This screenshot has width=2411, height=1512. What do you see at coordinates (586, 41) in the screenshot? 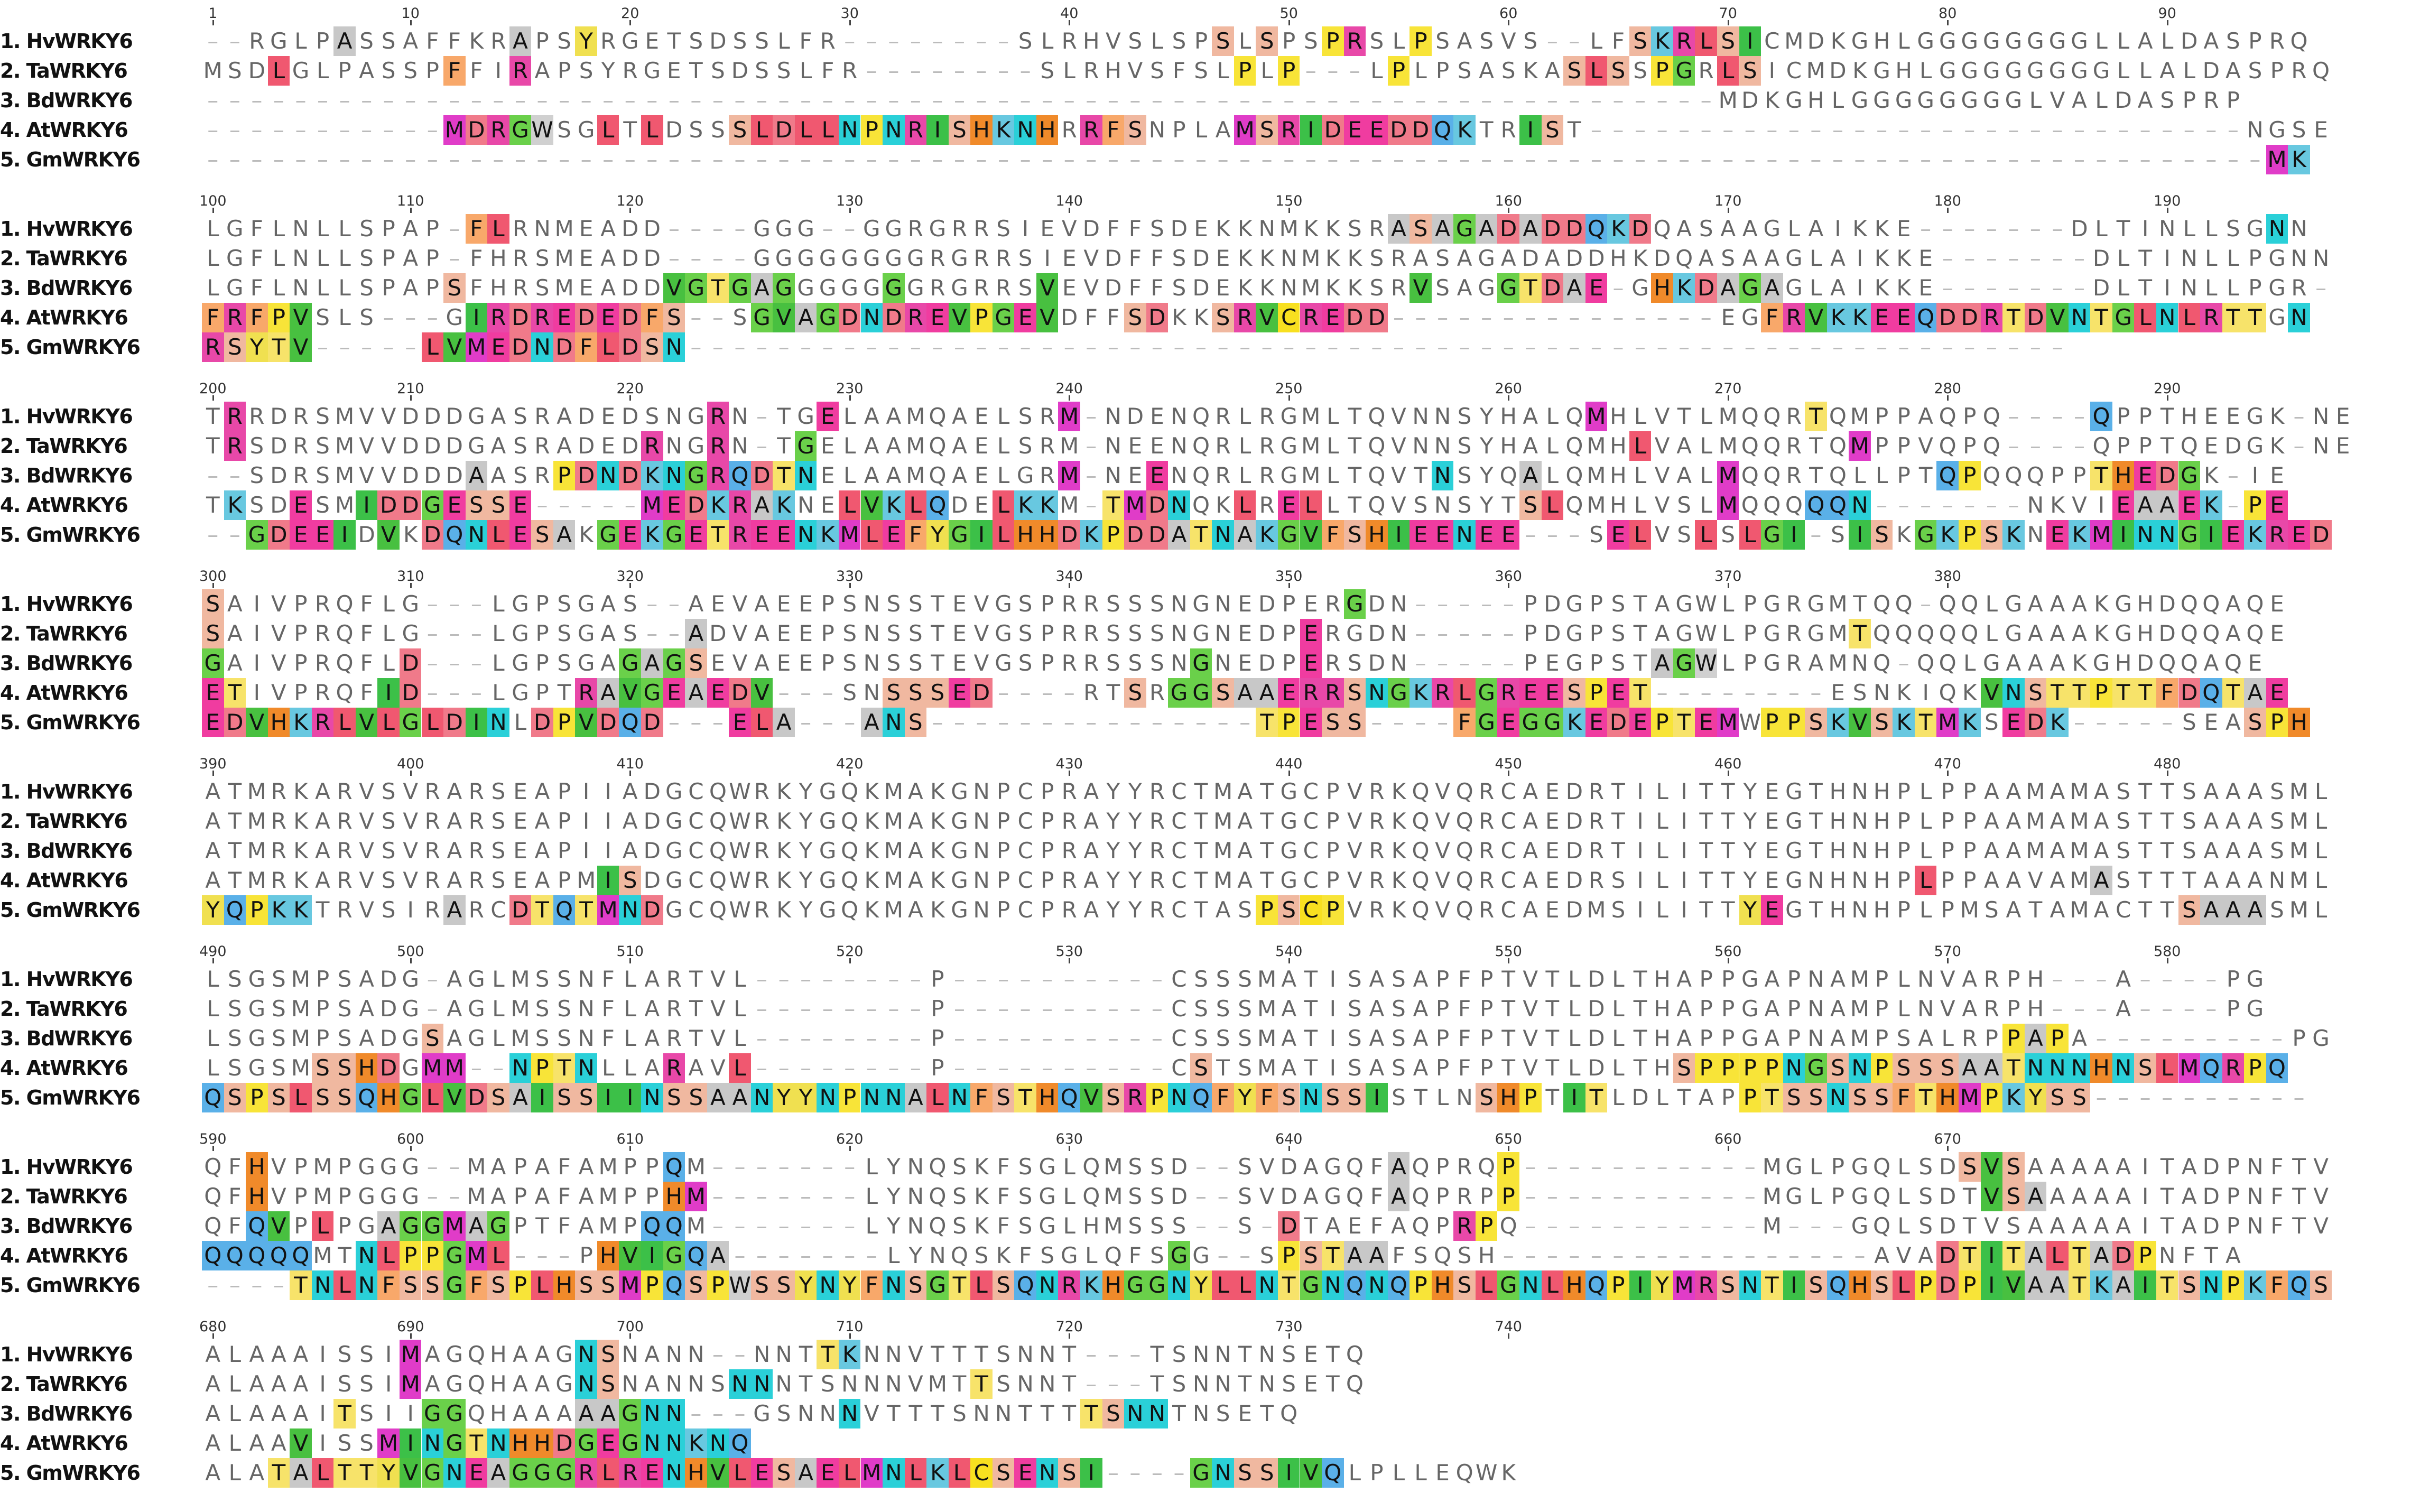
I see `residue: Y` at bounding box center [586, 41].